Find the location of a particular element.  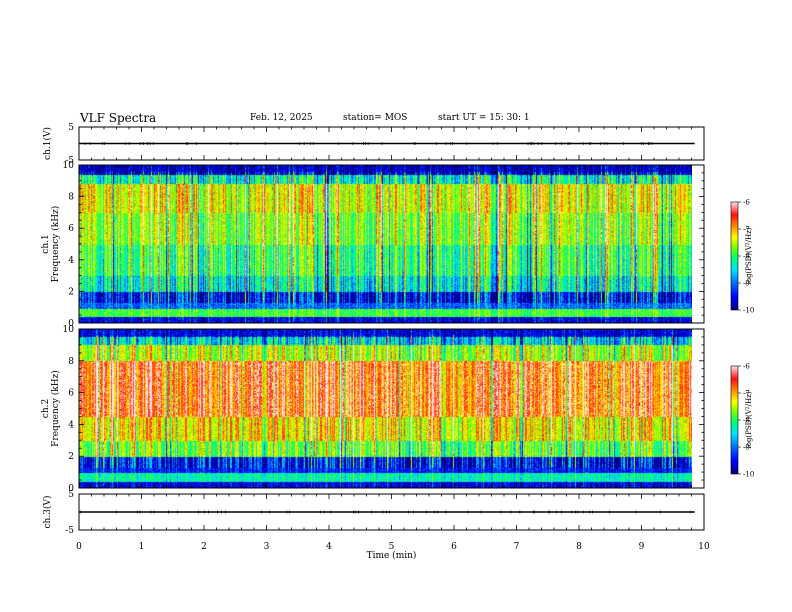

ch1-colorbar-label: log(PSD)(V²/Hz) is located at coordinates (749, 255).